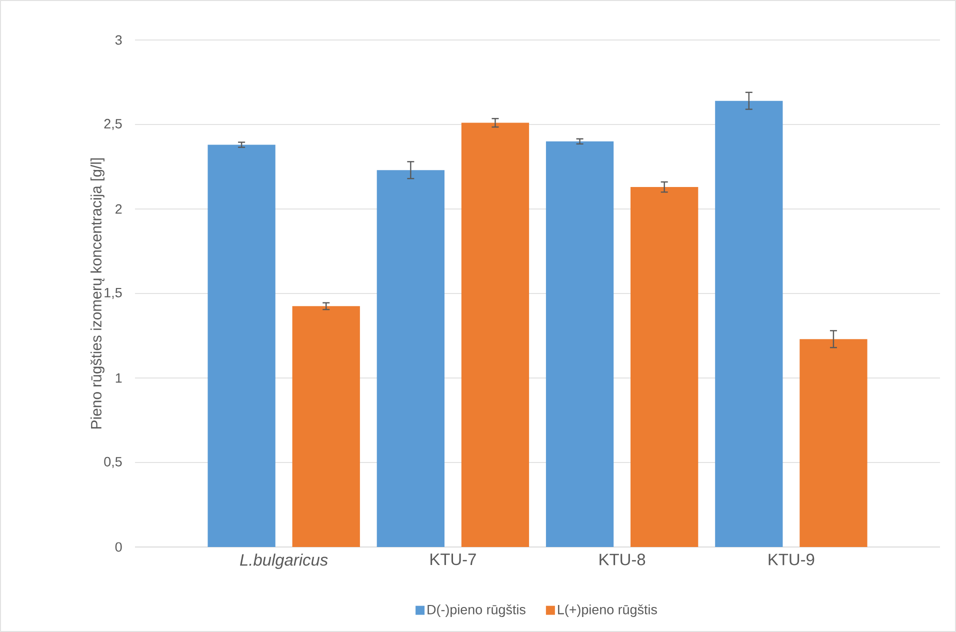  I want to click on x-tick-label: KTU-7, so click(453, 560).